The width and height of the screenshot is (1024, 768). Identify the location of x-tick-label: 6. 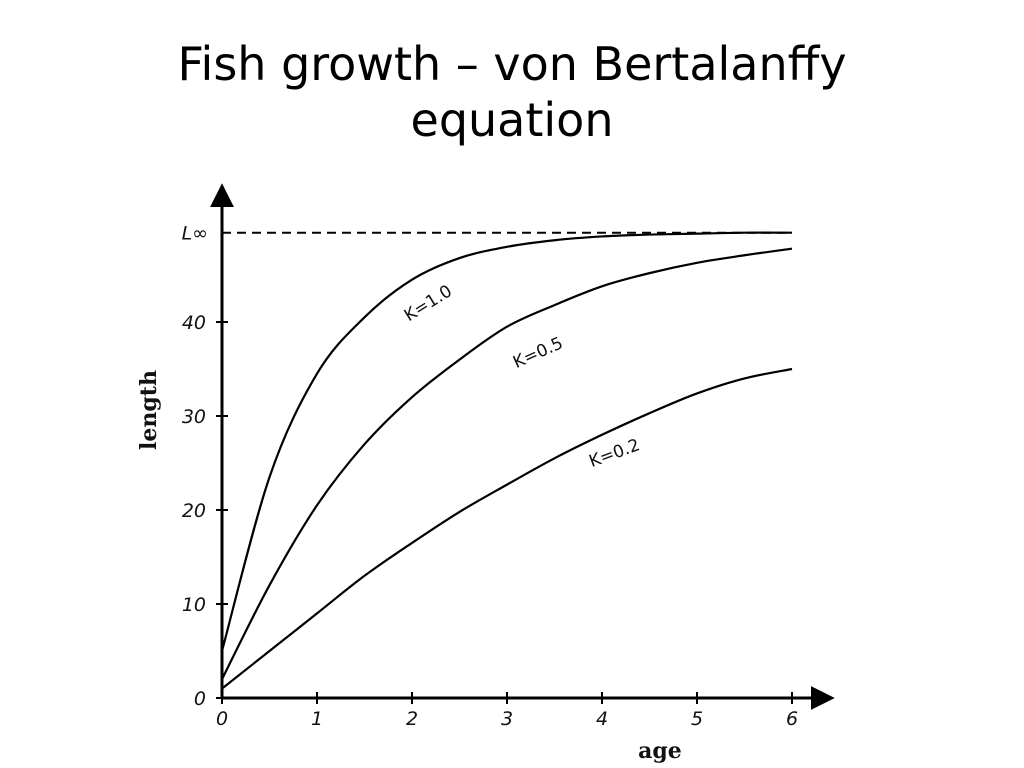
(792, 719).